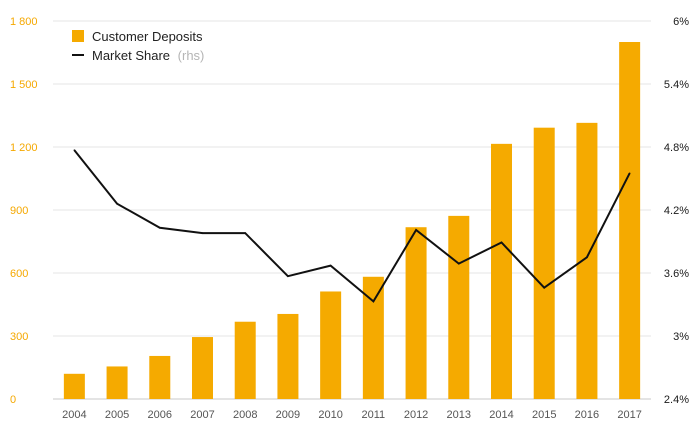  What do you see at coordinates (416, 415) in the screenshot?
I see `x-tick-label: 2012` at bounding box center [416, 415].